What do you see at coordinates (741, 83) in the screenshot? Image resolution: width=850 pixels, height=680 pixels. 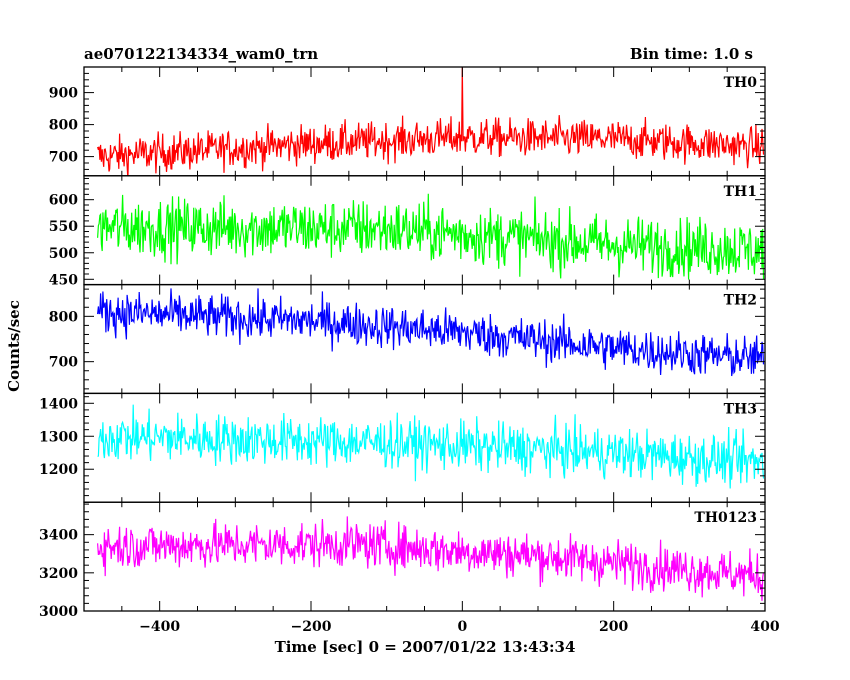 I see `panel-label-th0: TH0` at bounding box center [741, 83].